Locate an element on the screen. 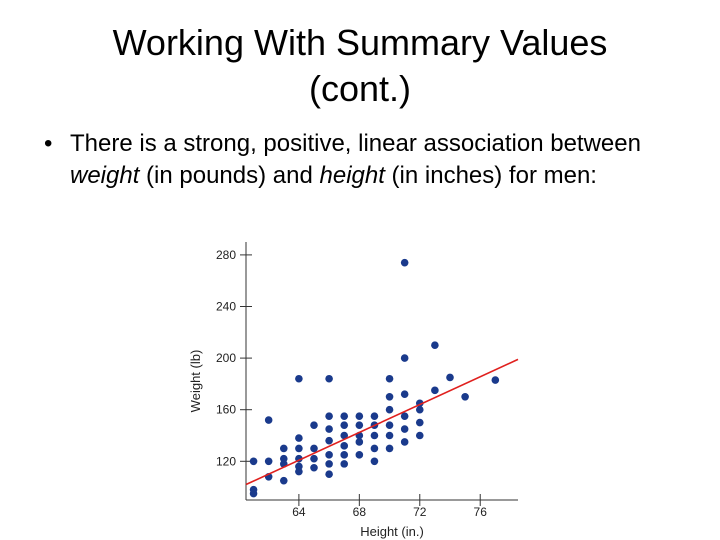 The height and width of the screenshot is (540, 720). bullet-emphasis-weight: weight is located at coordinates (105, 175).